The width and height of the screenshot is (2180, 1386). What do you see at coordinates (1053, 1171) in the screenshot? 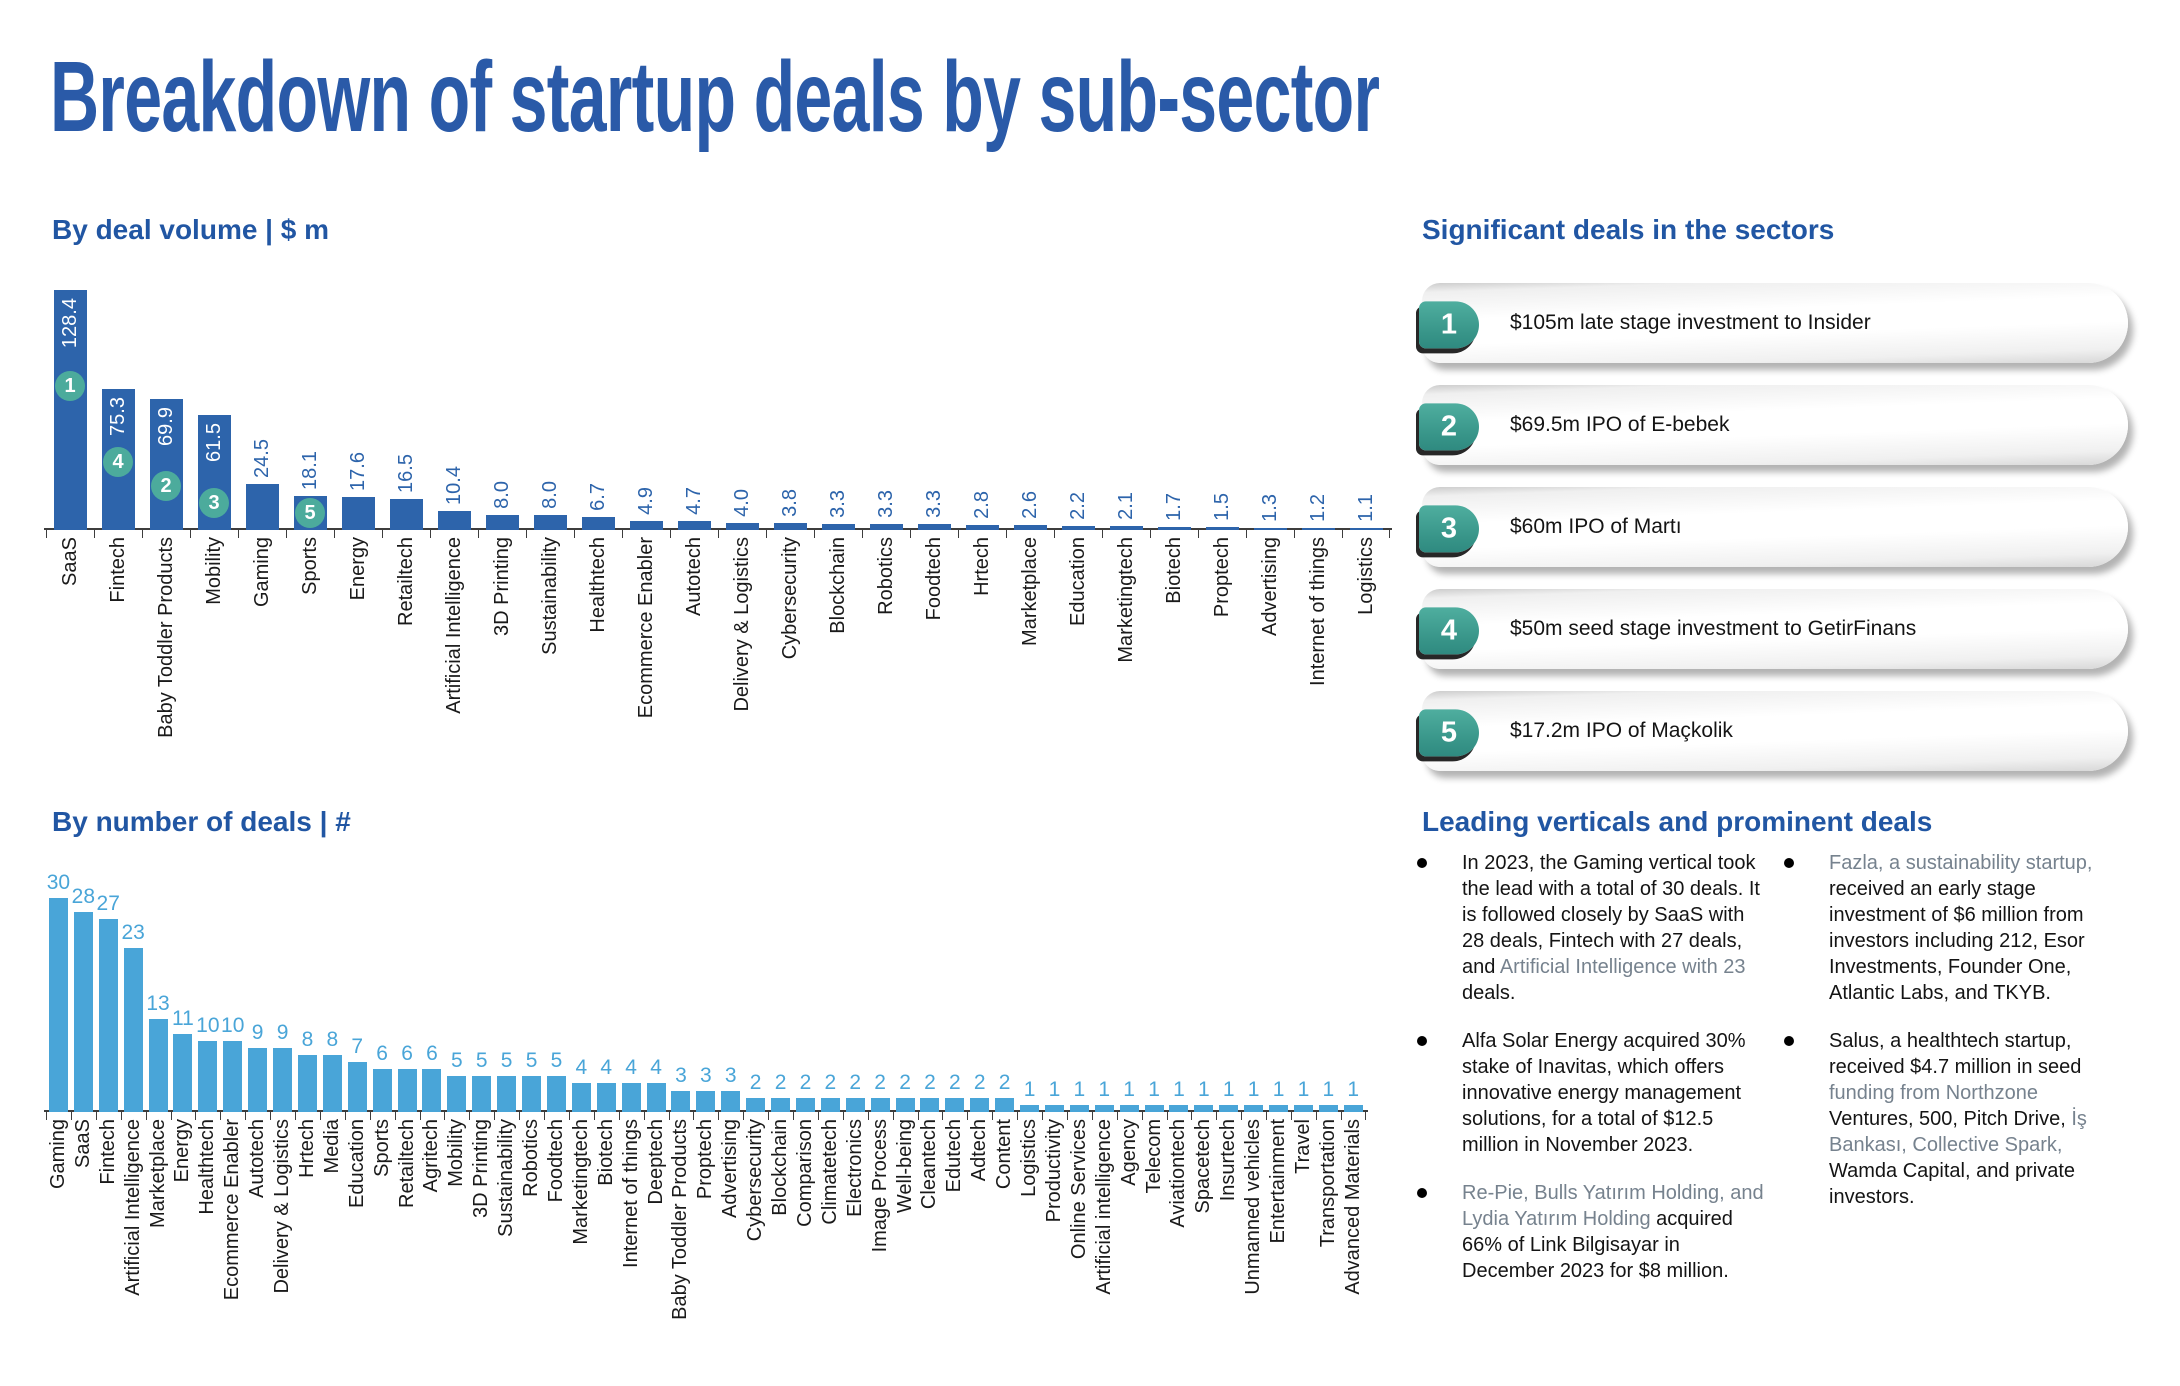
I see `x-axis-label-text: Productivity` at bounding box center [1053, 1171].